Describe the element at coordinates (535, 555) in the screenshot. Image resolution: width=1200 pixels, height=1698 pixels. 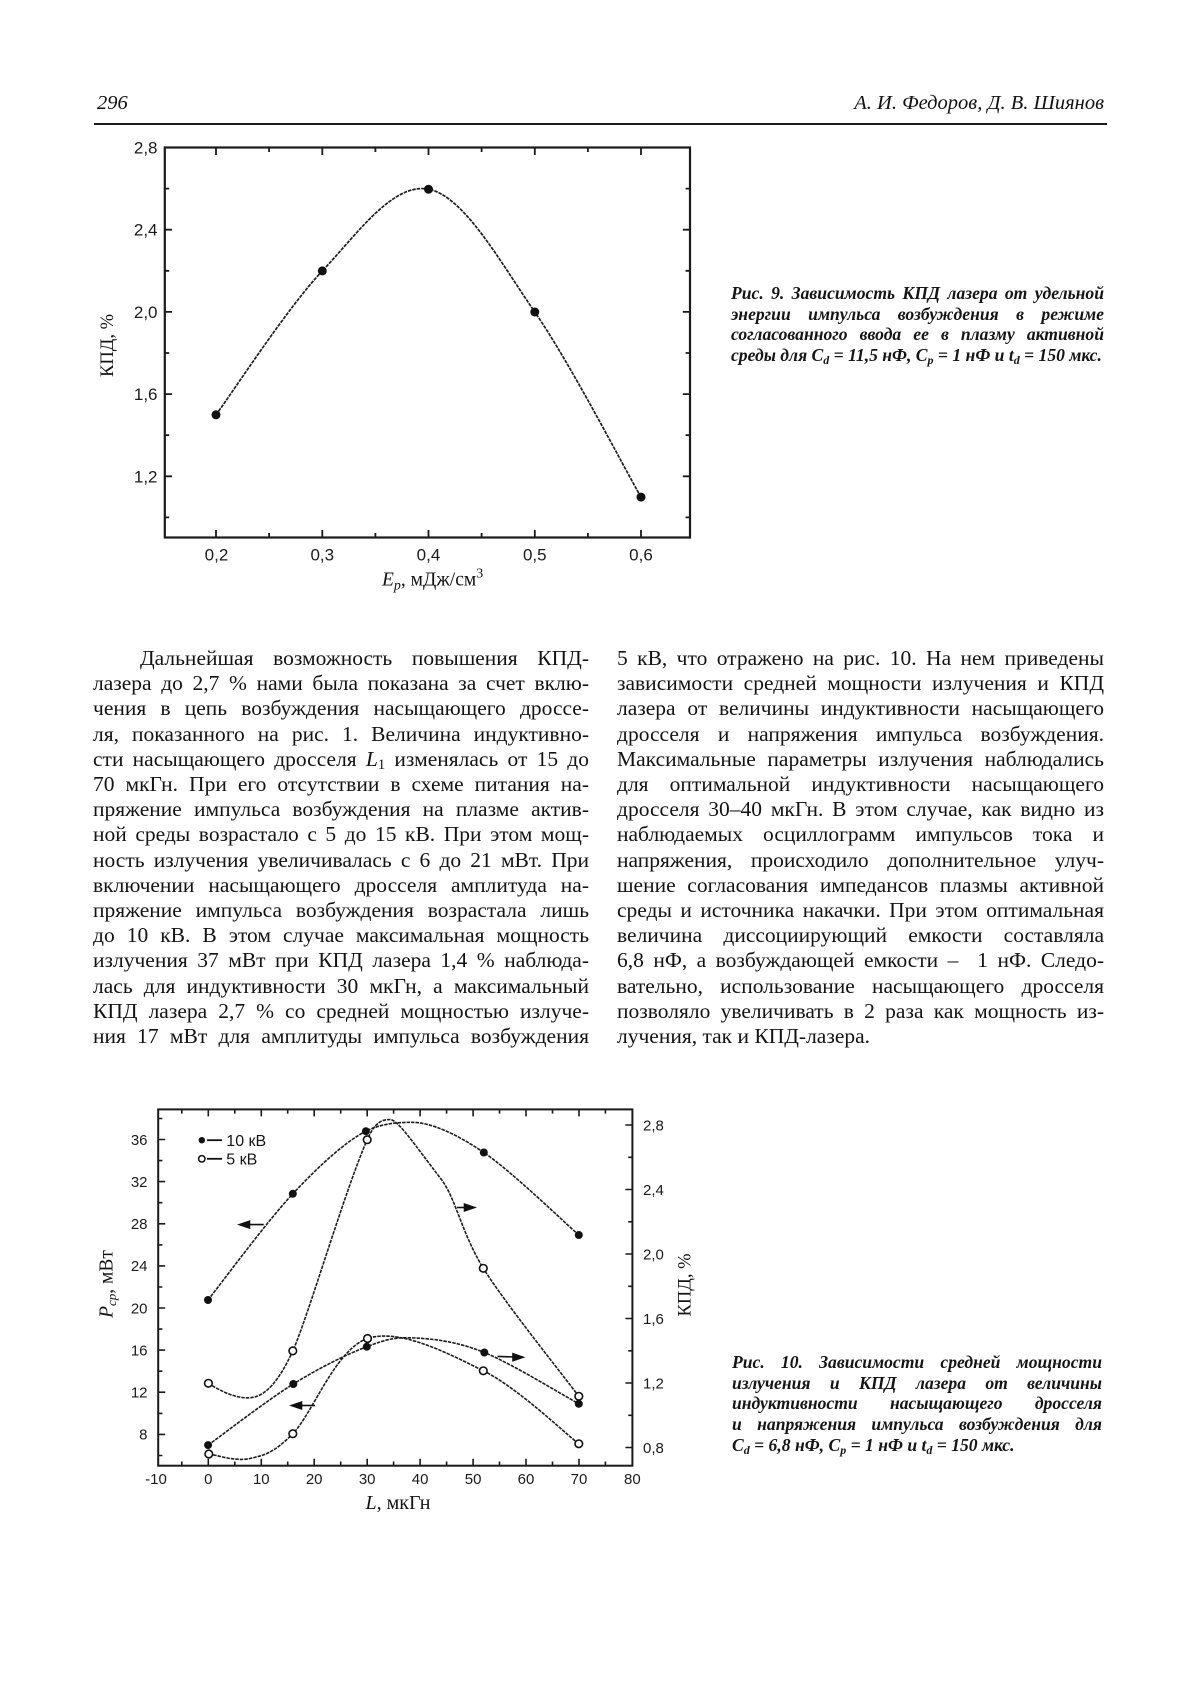
I see `svg-text: 0,5` at that location.